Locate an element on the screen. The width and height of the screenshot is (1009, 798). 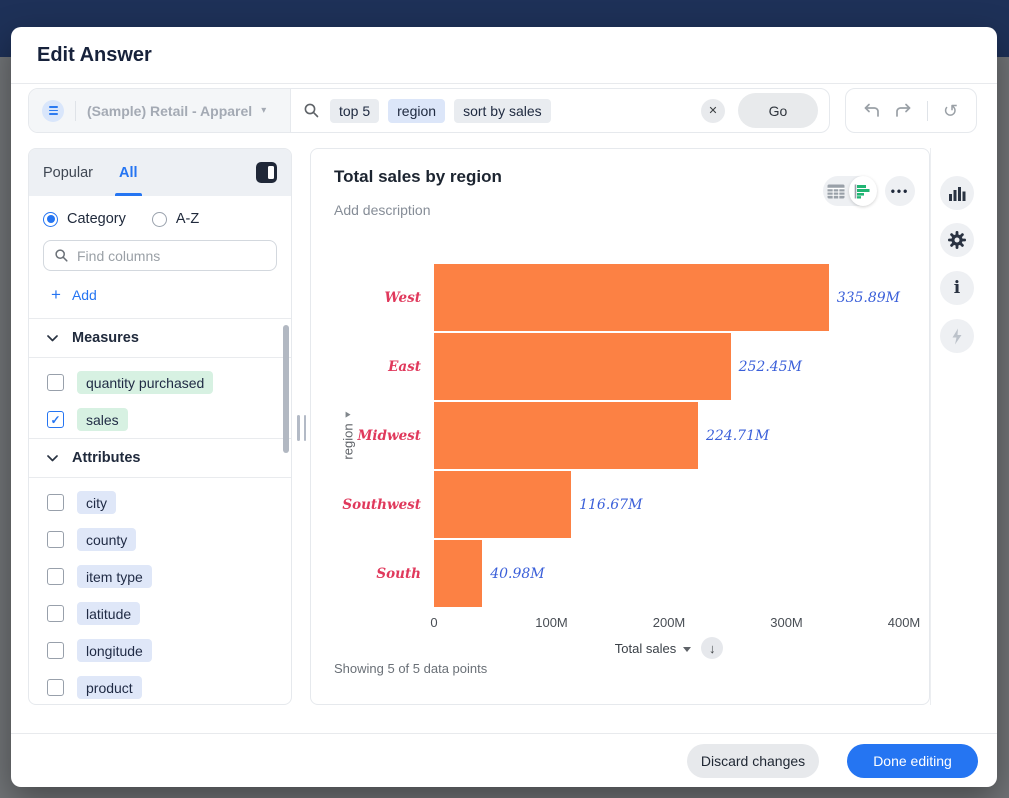
sidebar-tab-all: All is located at coordinates (128, 172).